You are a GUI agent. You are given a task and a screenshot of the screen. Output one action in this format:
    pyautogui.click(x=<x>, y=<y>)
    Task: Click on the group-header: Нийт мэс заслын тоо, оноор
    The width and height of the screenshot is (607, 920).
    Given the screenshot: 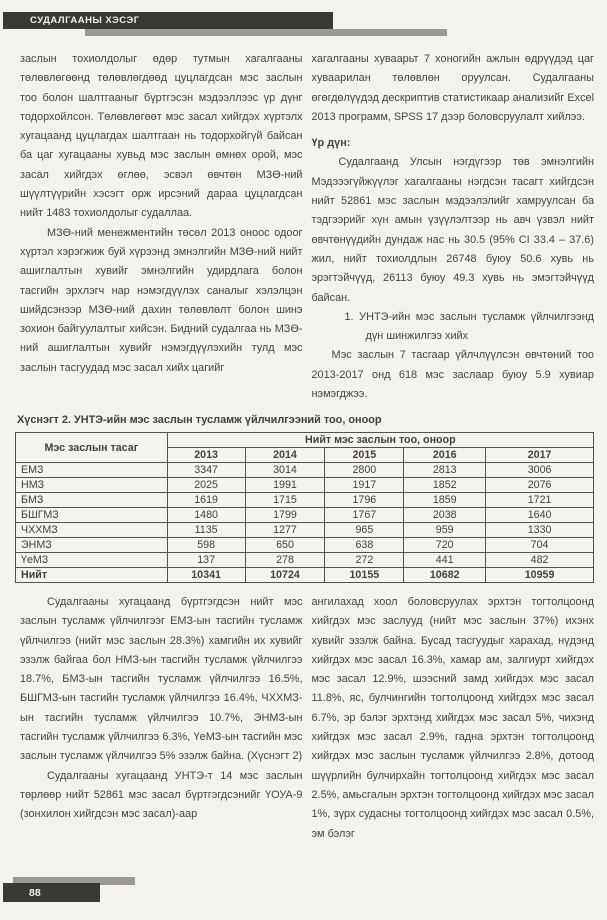 What is the action you would take?
    pyautogui.click(x=380, y=440)
    